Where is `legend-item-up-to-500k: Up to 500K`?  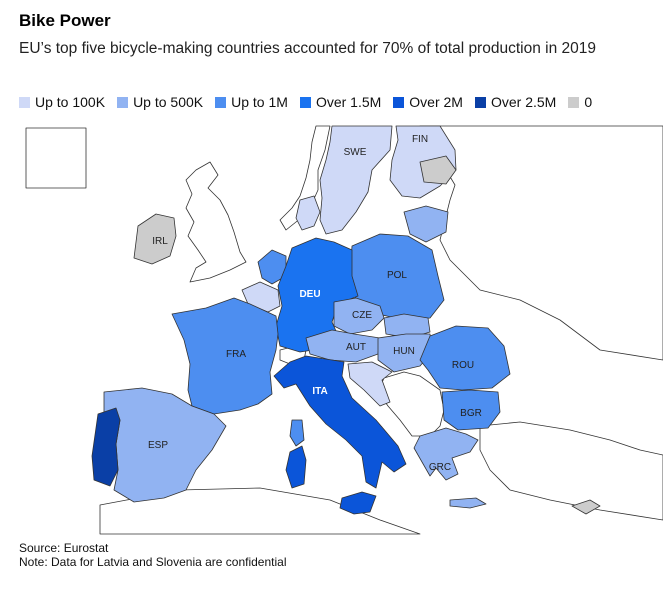
legend-item-up-to-500k: Up to 500K is located at coordinates (160, 102).